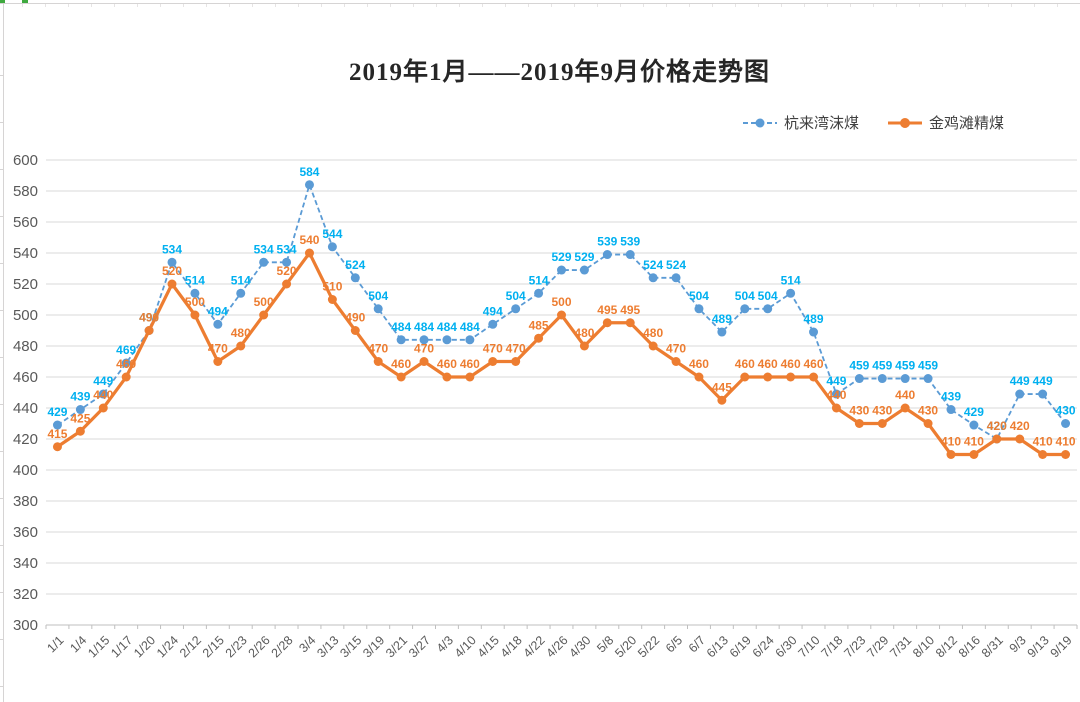  I want to click on data-label: 544, so click(332, 234).